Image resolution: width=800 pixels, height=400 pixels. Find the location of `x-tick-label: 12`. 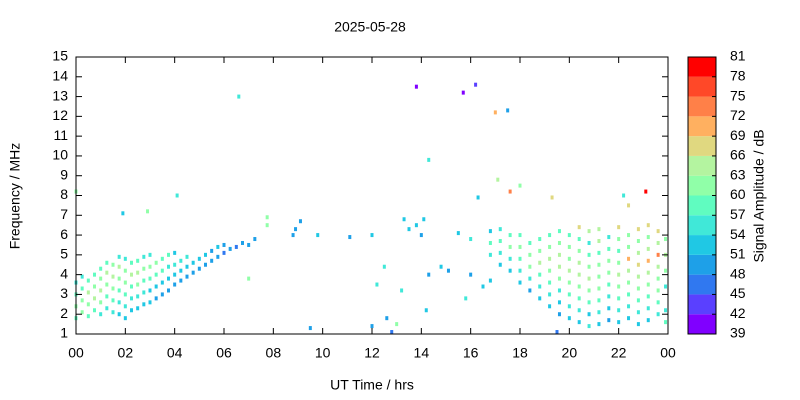

x-tick-label: 12 is located at coordinates (372, 353).